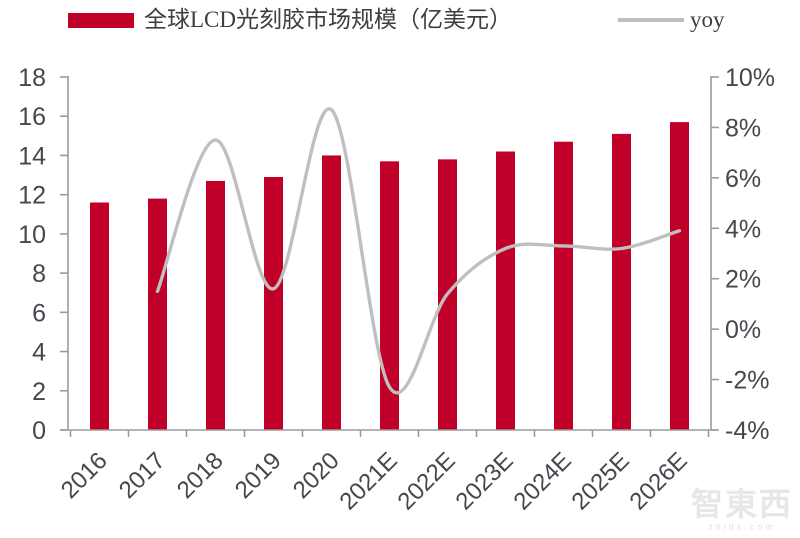 This screenshot has height=538, width=800. What do you see at coordinates (743, 179) in the screenshot?
I see `right-axis-tick-label: 6%` at bounding box center [743, 179].